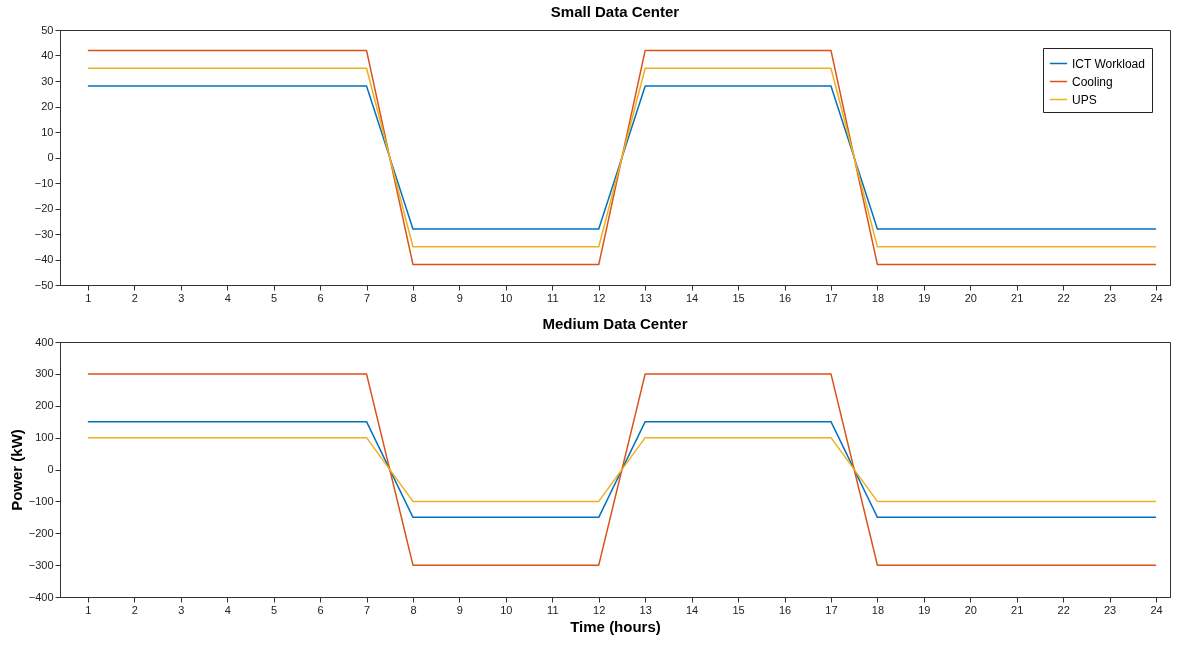  Describe the element at coordinates (44, 373) in the screenshot. I see `y-tick-label: 300` at that location.